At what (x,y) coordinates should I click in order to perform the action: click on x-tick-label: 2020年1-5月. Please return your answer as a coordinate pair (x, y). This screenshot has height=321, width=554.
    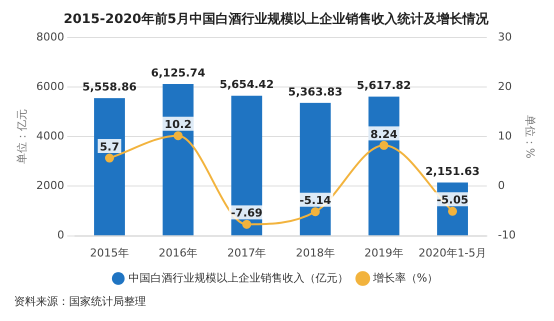
    Looking at the image, I should click on (452, 253).